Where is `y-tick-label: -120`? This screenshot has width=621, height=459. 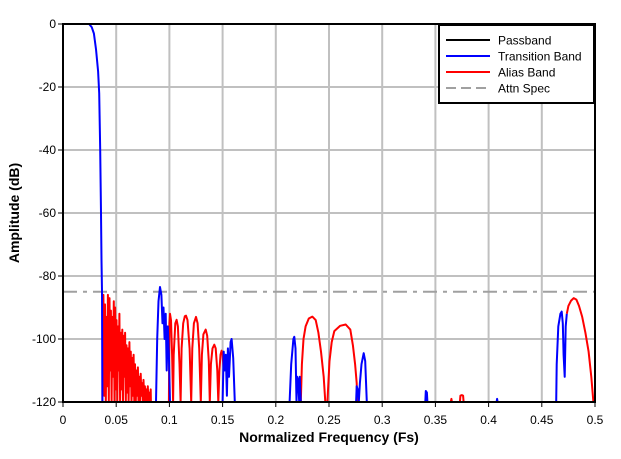 y-tick-label: -120 is located at coordinates (44, 402).